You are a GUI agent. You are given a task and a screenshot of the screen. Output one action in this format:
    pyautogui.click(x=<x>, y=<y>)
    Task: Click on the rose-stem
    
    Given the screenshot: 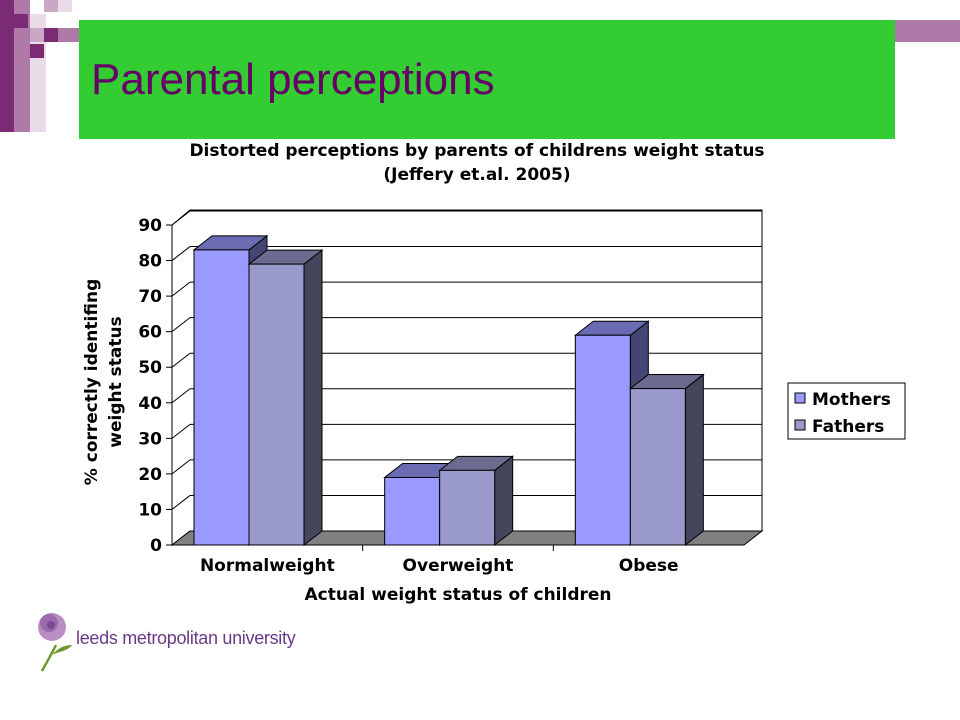 What is the action you would take?
    pyautogui.click(x=49, y=658)
    